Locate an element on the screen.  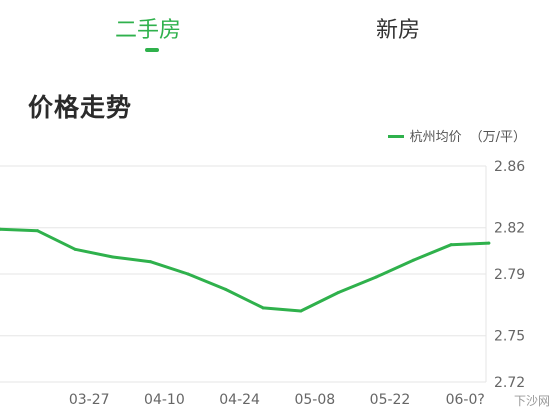
tab-second-hand: 二手房 is located at coordinates (148, 30).